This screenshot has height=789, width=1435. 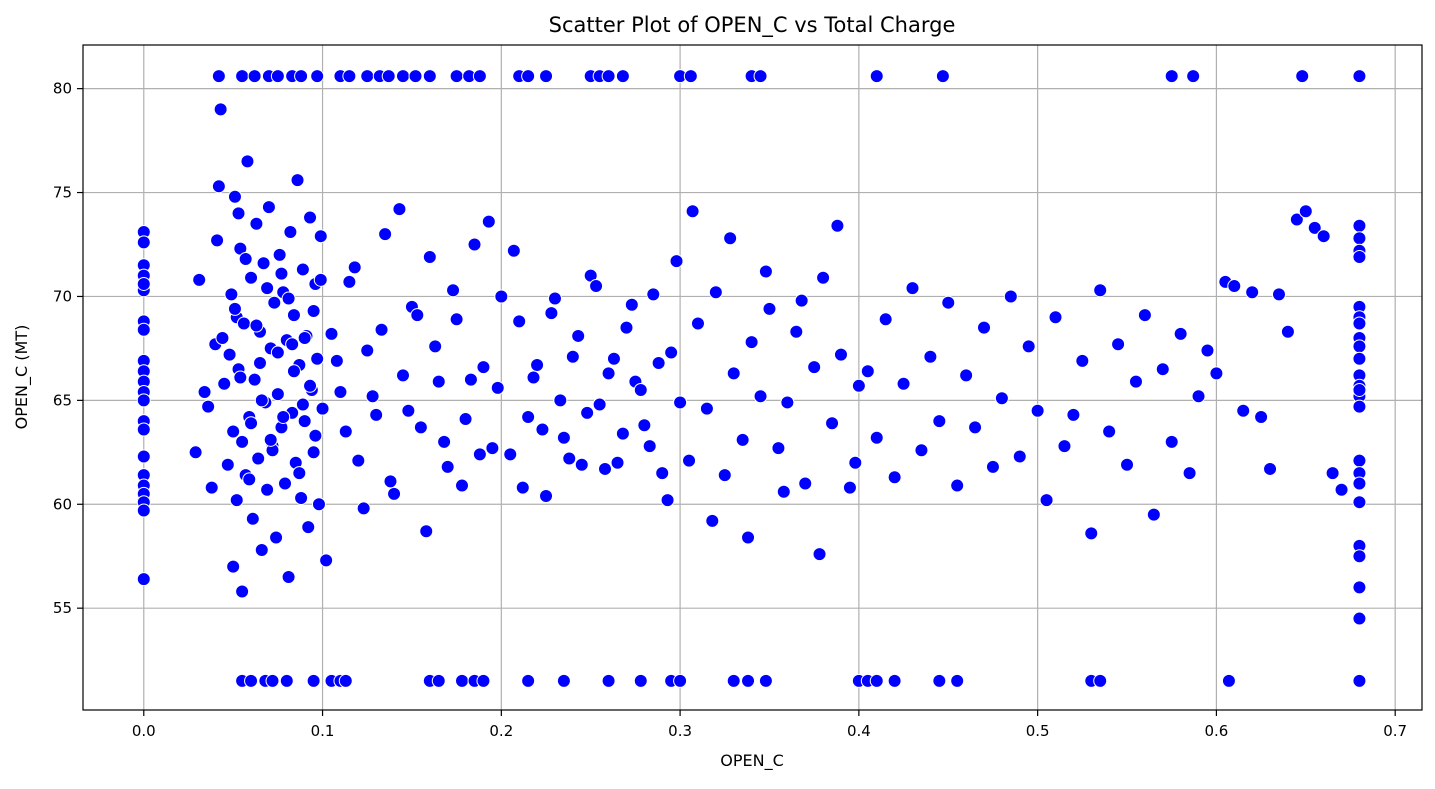 I want to click on y-tick-label: 75, so click(x=62, y=193).